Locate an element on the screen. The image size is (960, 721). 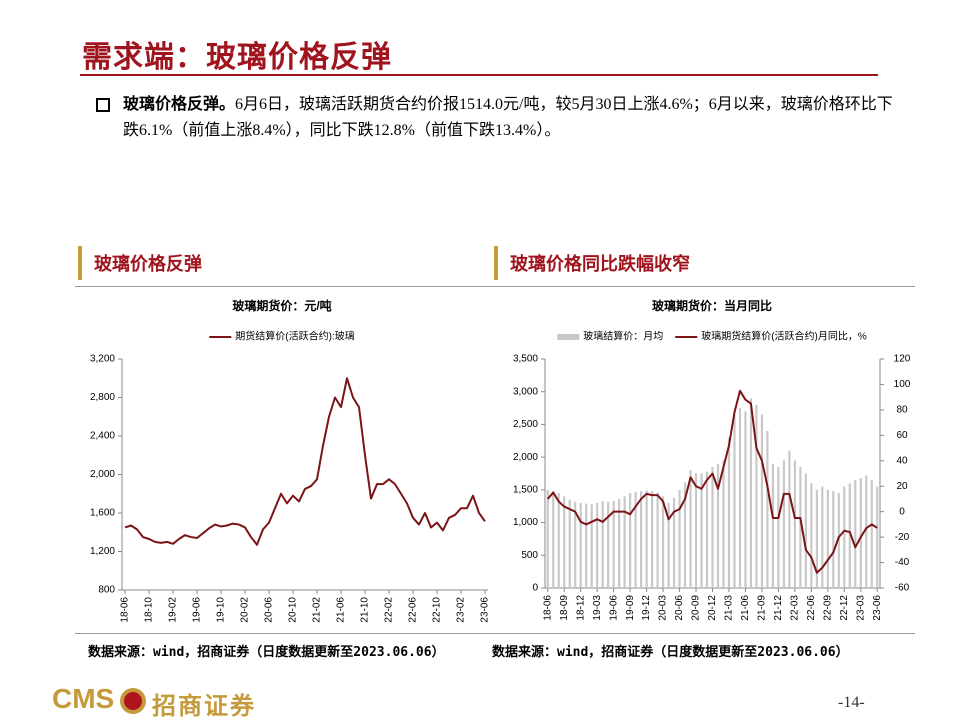
x-tick-label: 20-12 is located at coordinates (712, 608).